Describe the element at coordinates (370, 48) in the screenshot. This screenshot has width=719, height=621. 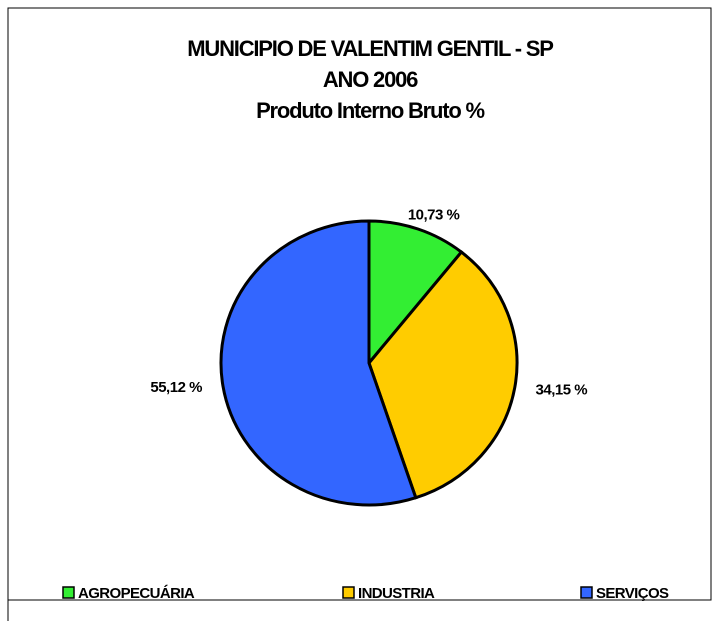
I see `chart-title: MUNICIPIO DE VALENTIM GENTIL - SP` at that location.